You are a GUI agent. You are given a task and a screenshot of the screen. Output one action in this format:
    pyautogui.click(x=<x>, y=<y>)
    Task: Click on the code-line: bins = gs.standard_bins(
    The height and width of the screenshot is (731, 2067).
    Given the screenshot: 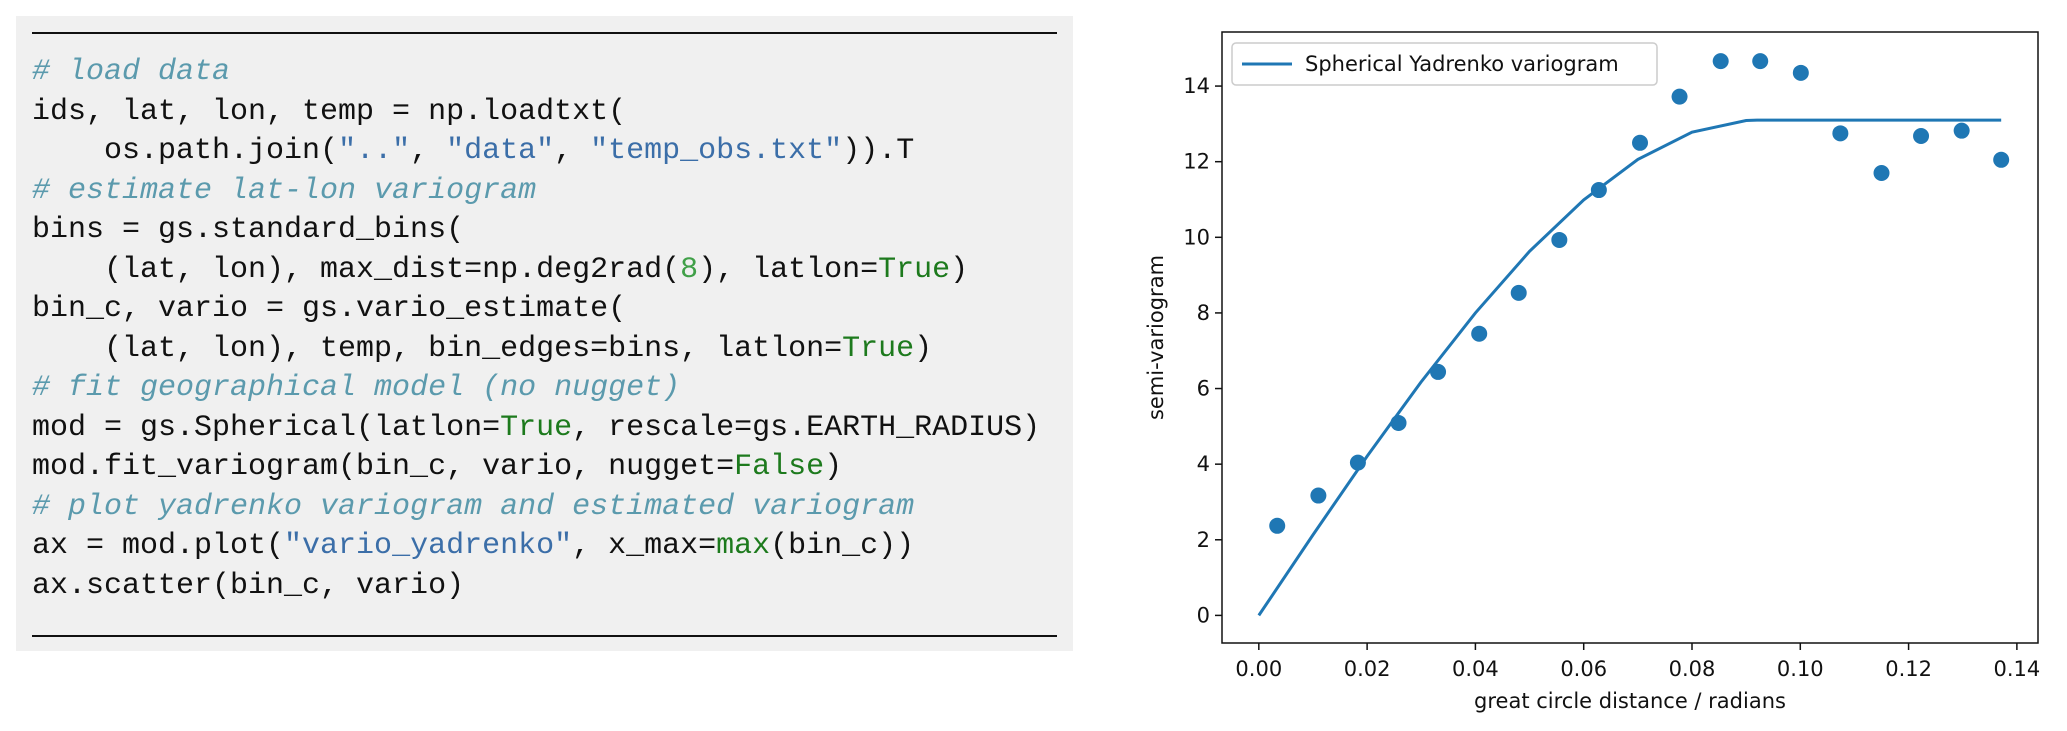 What is the action you would take?
    pyautogui.click(x=248, y=230)
    